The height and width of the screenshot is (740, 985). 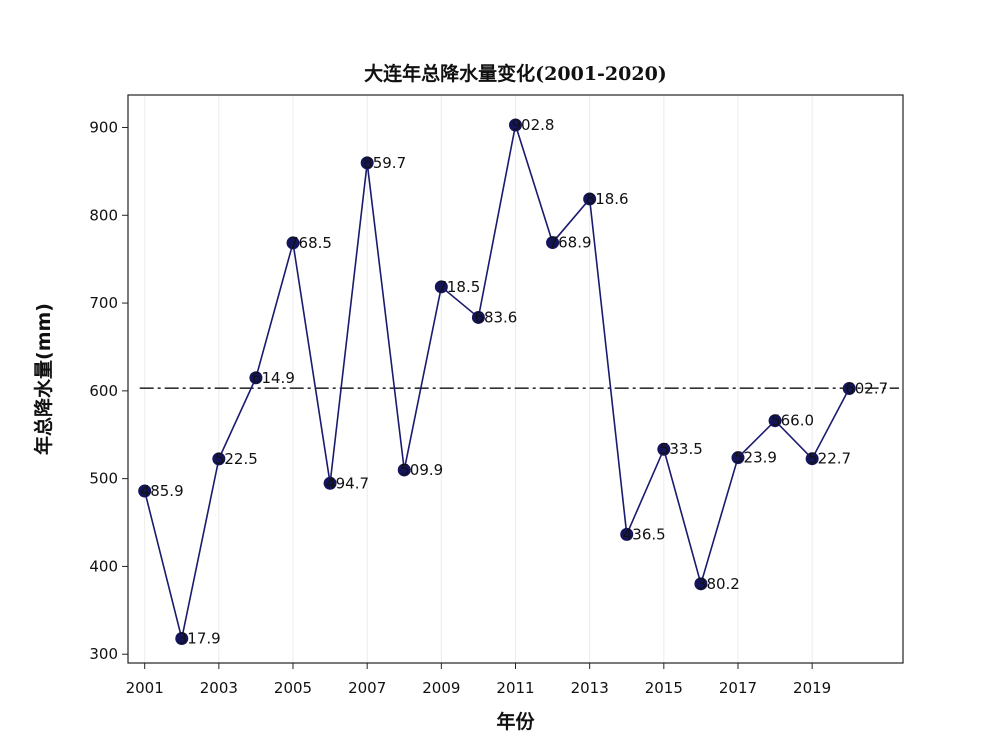 I want to click on data-point-2006, so click(x=330, y=483).